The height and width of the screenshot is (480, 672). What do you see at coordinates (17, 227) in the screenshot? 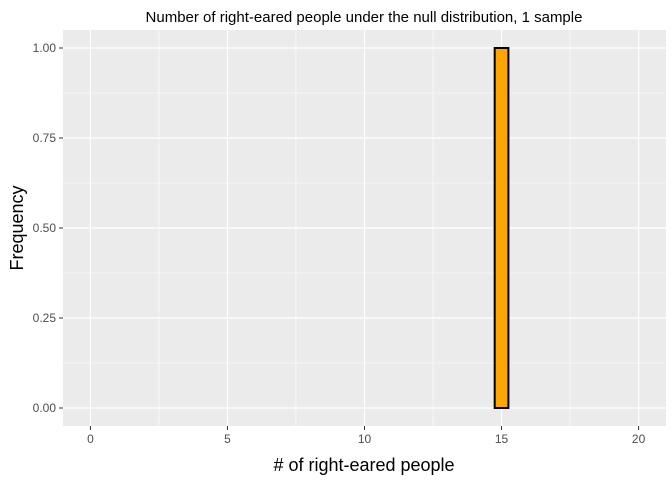
I see `y-axis-title: Frequency` at bounding box center [17, 227].